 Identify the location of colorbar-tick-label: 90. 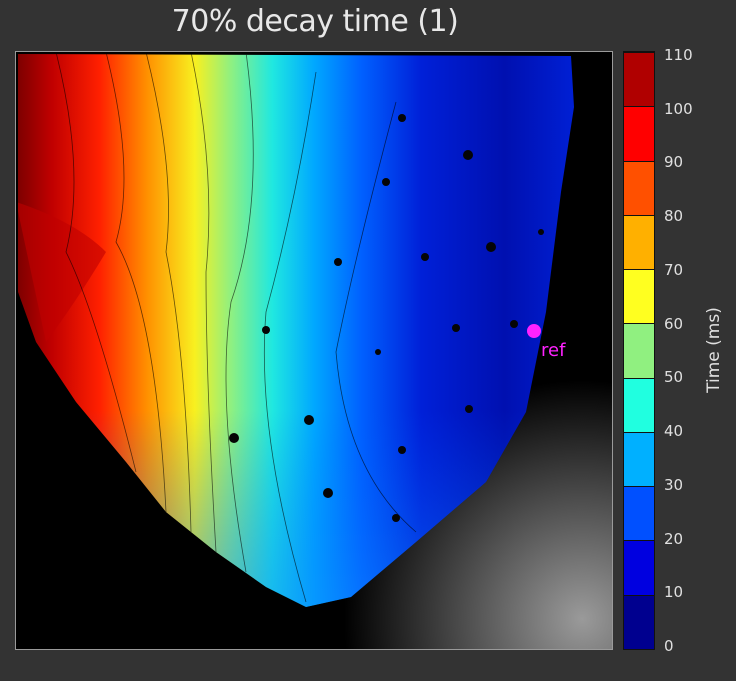
(674, 162).